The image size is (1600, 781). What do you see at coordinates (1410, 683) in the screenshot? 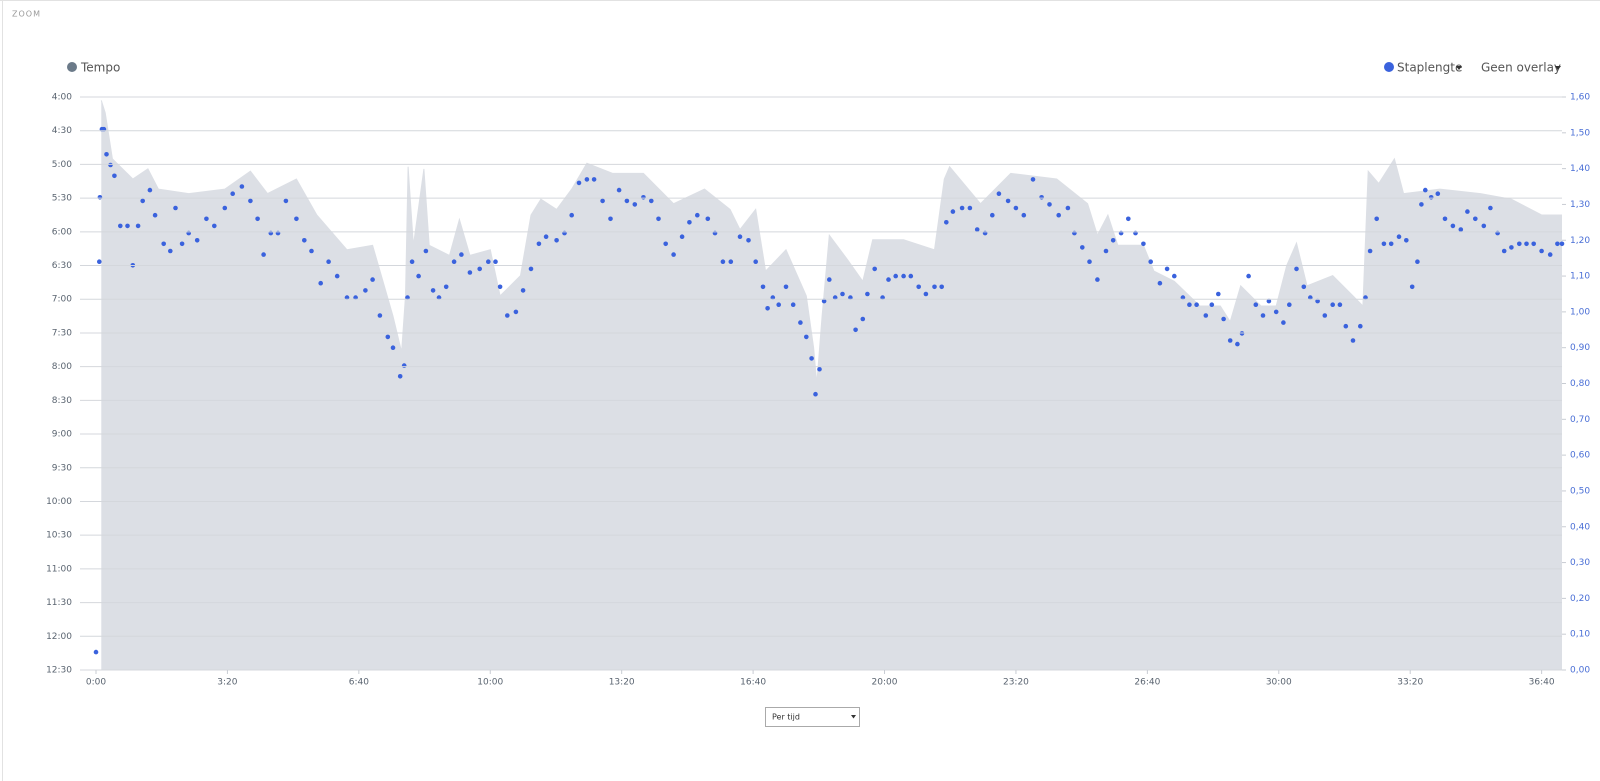
I see `x-tick-label: 33:20` at bounding box center [1410, 683].